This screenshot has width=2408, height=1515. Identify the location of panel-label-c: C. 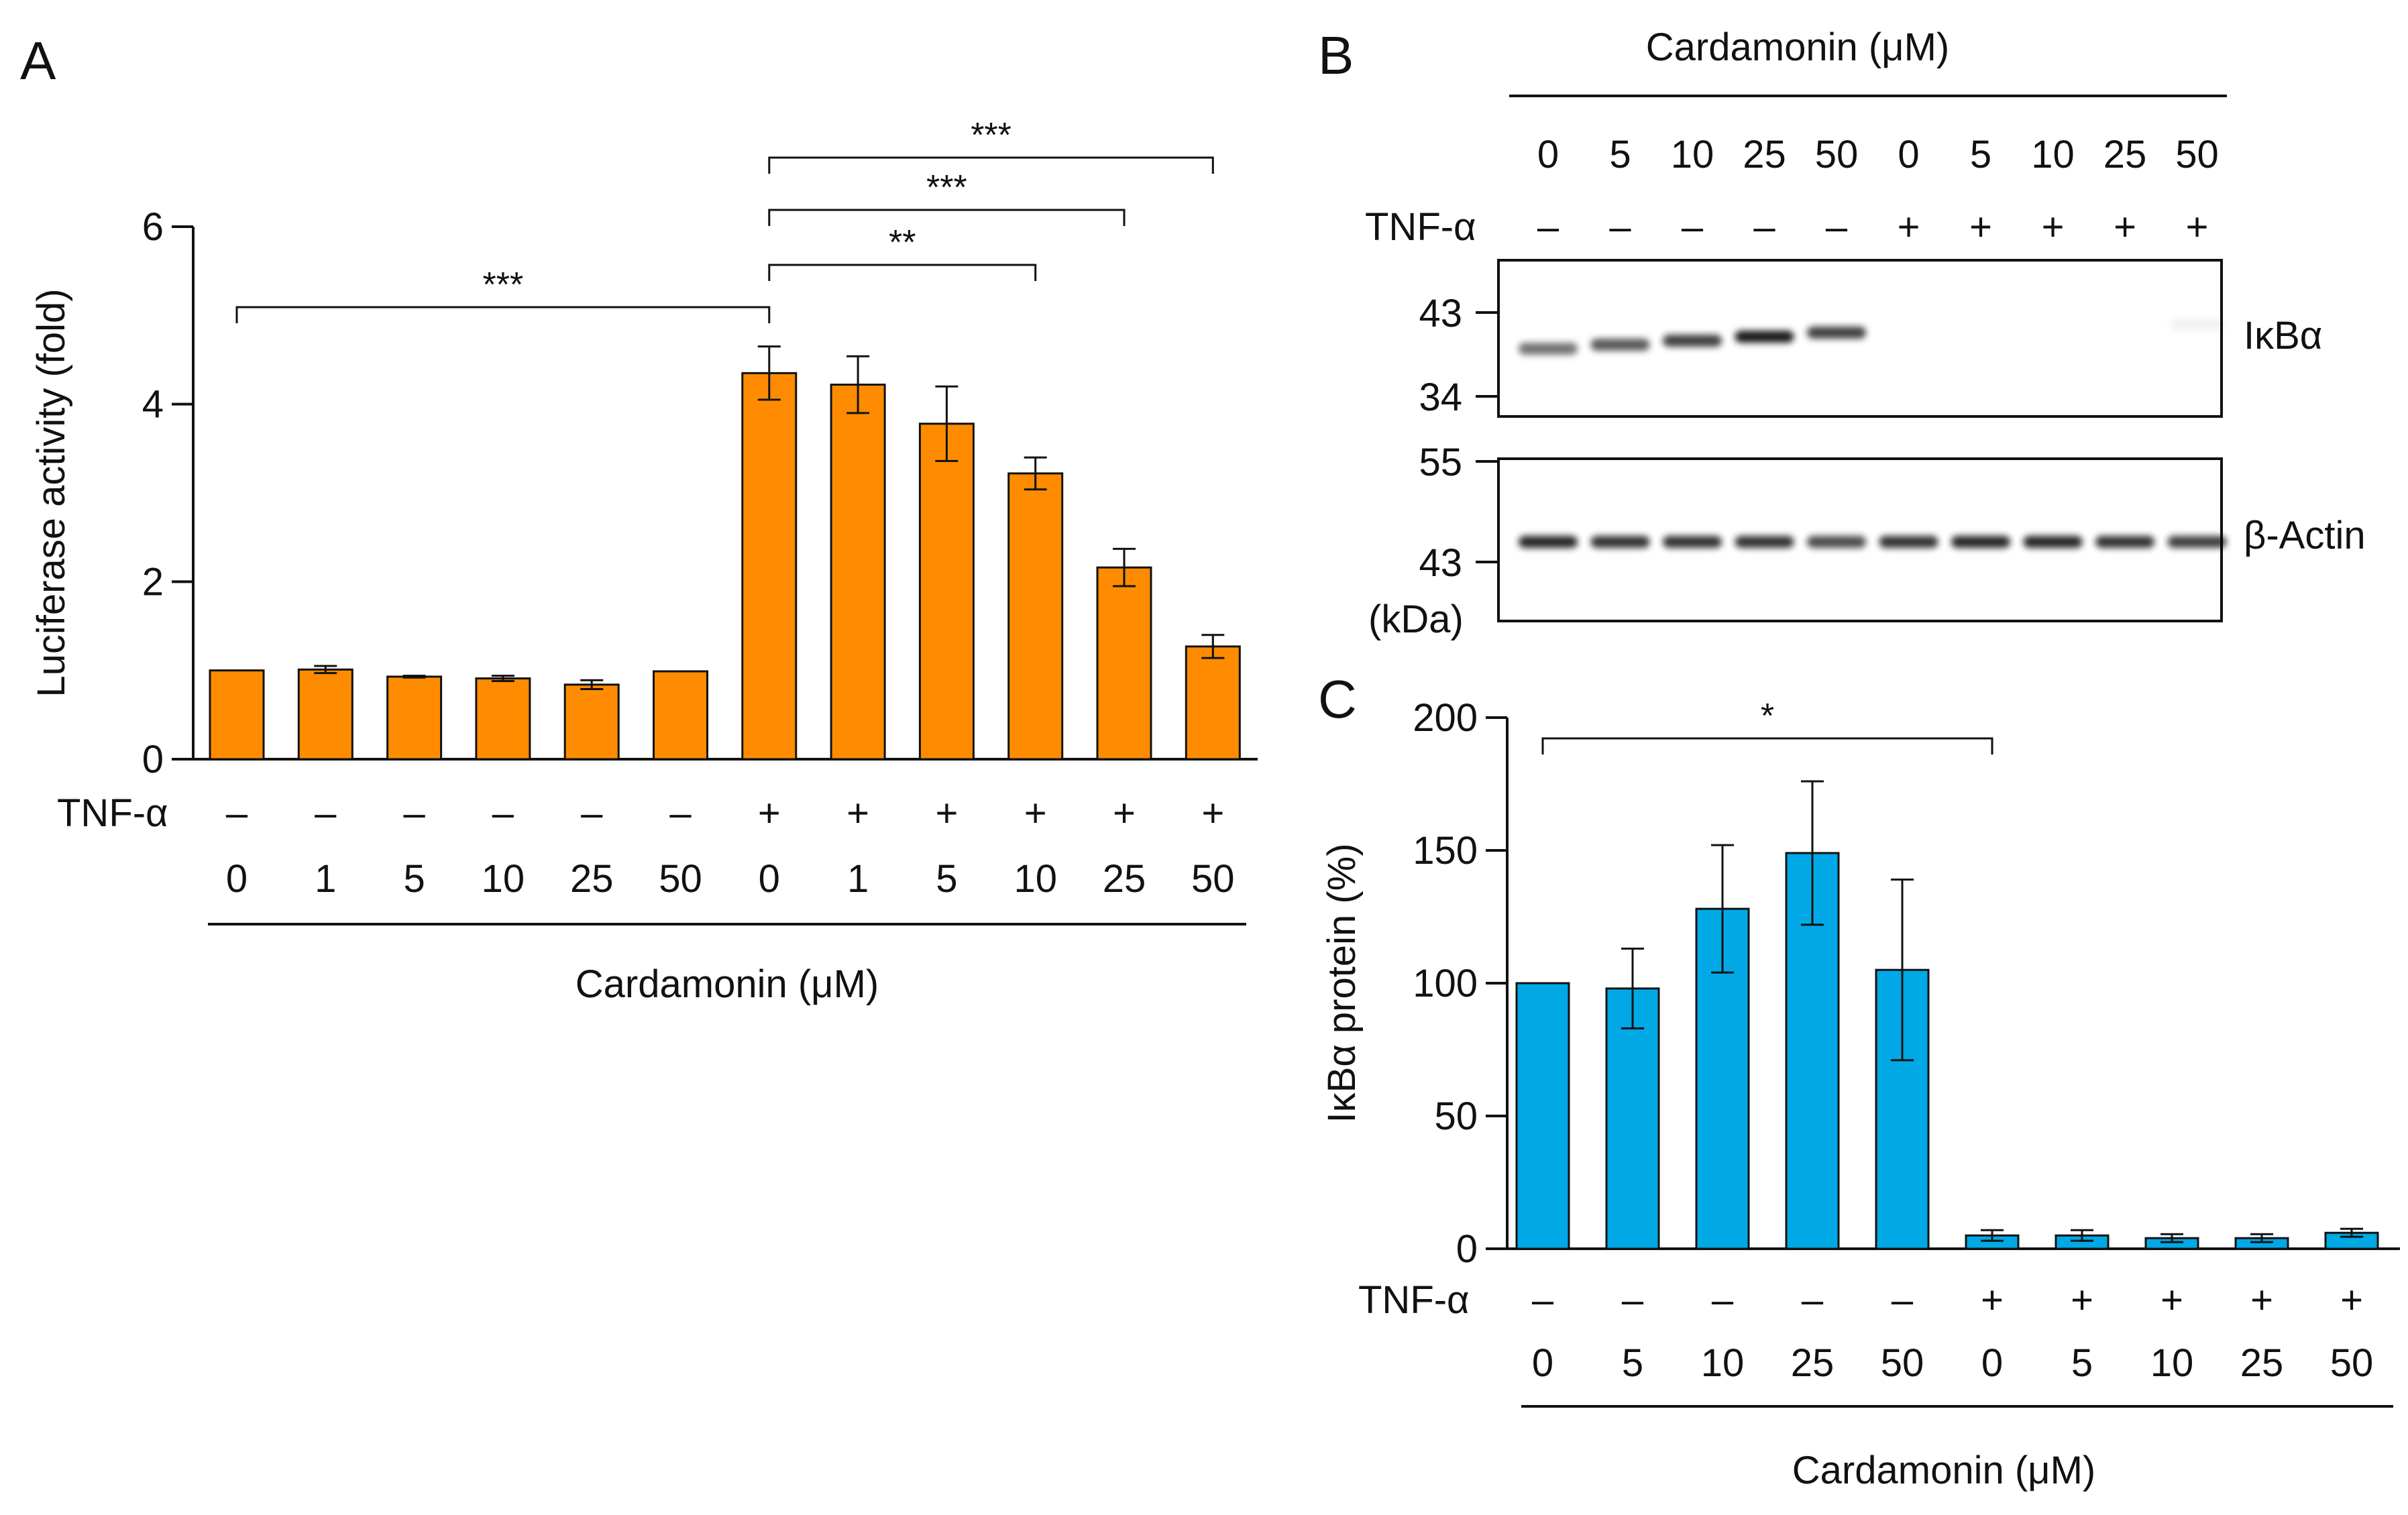
(1337, 699).